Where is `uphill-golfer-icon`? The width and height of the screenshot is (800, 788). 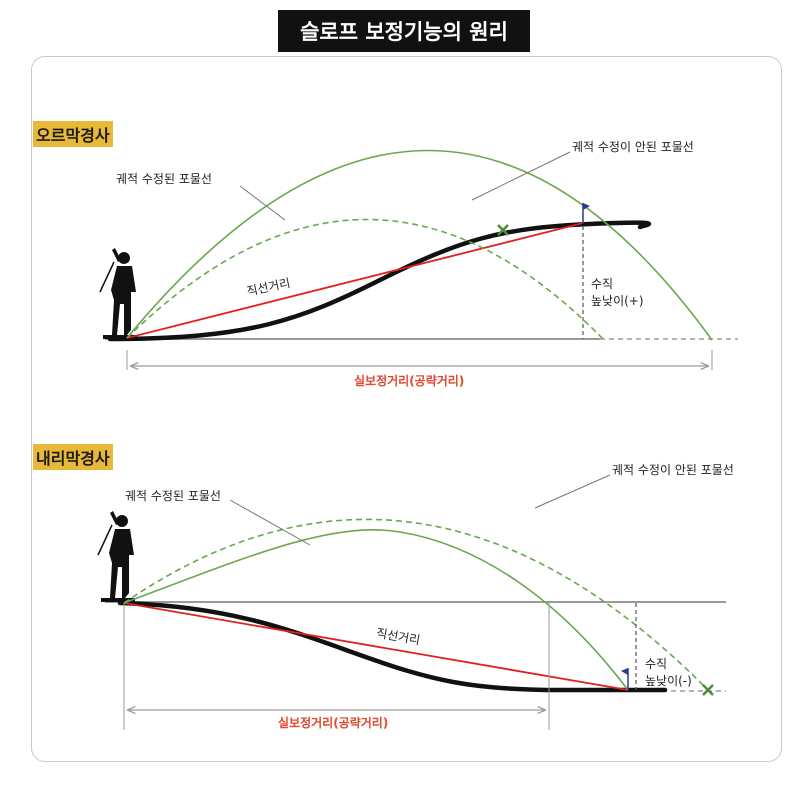 uphill-golfer-icon is located at coordinates (118, 293).